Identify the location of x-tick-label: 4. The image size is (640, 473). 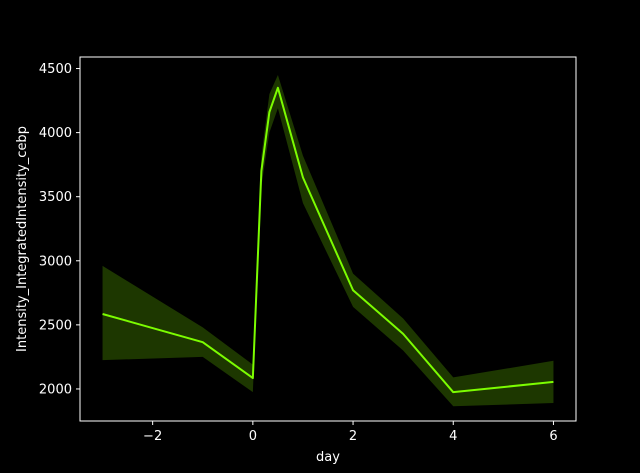
(453, 436).